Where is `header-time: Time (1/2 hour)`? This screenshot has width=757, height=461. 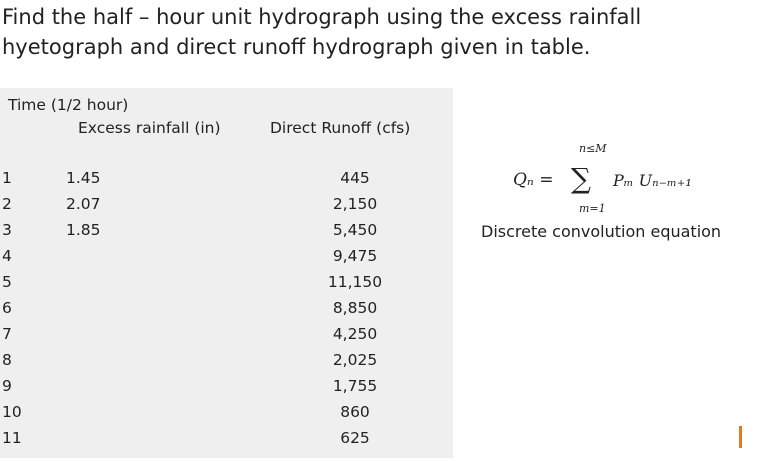 header-time: Time (1/2 hour) is located at coordinates (68, 105).